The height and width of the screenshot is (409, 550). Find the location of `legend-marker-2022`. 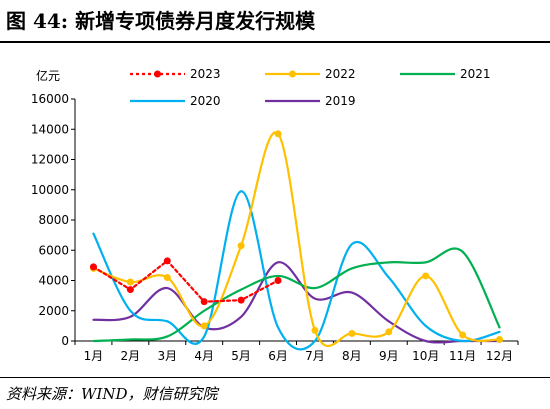

legend-marker-2022 is located at coordinates (292, 74).